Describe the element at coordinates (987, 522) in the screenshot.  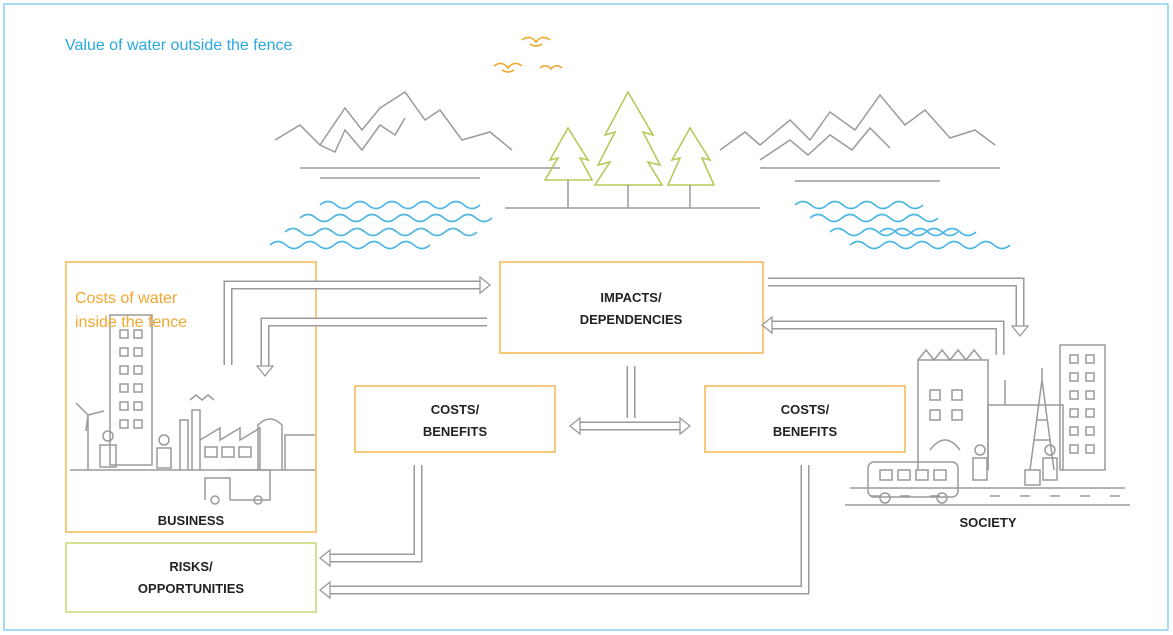
I see `label: SOCIETY` at that location.